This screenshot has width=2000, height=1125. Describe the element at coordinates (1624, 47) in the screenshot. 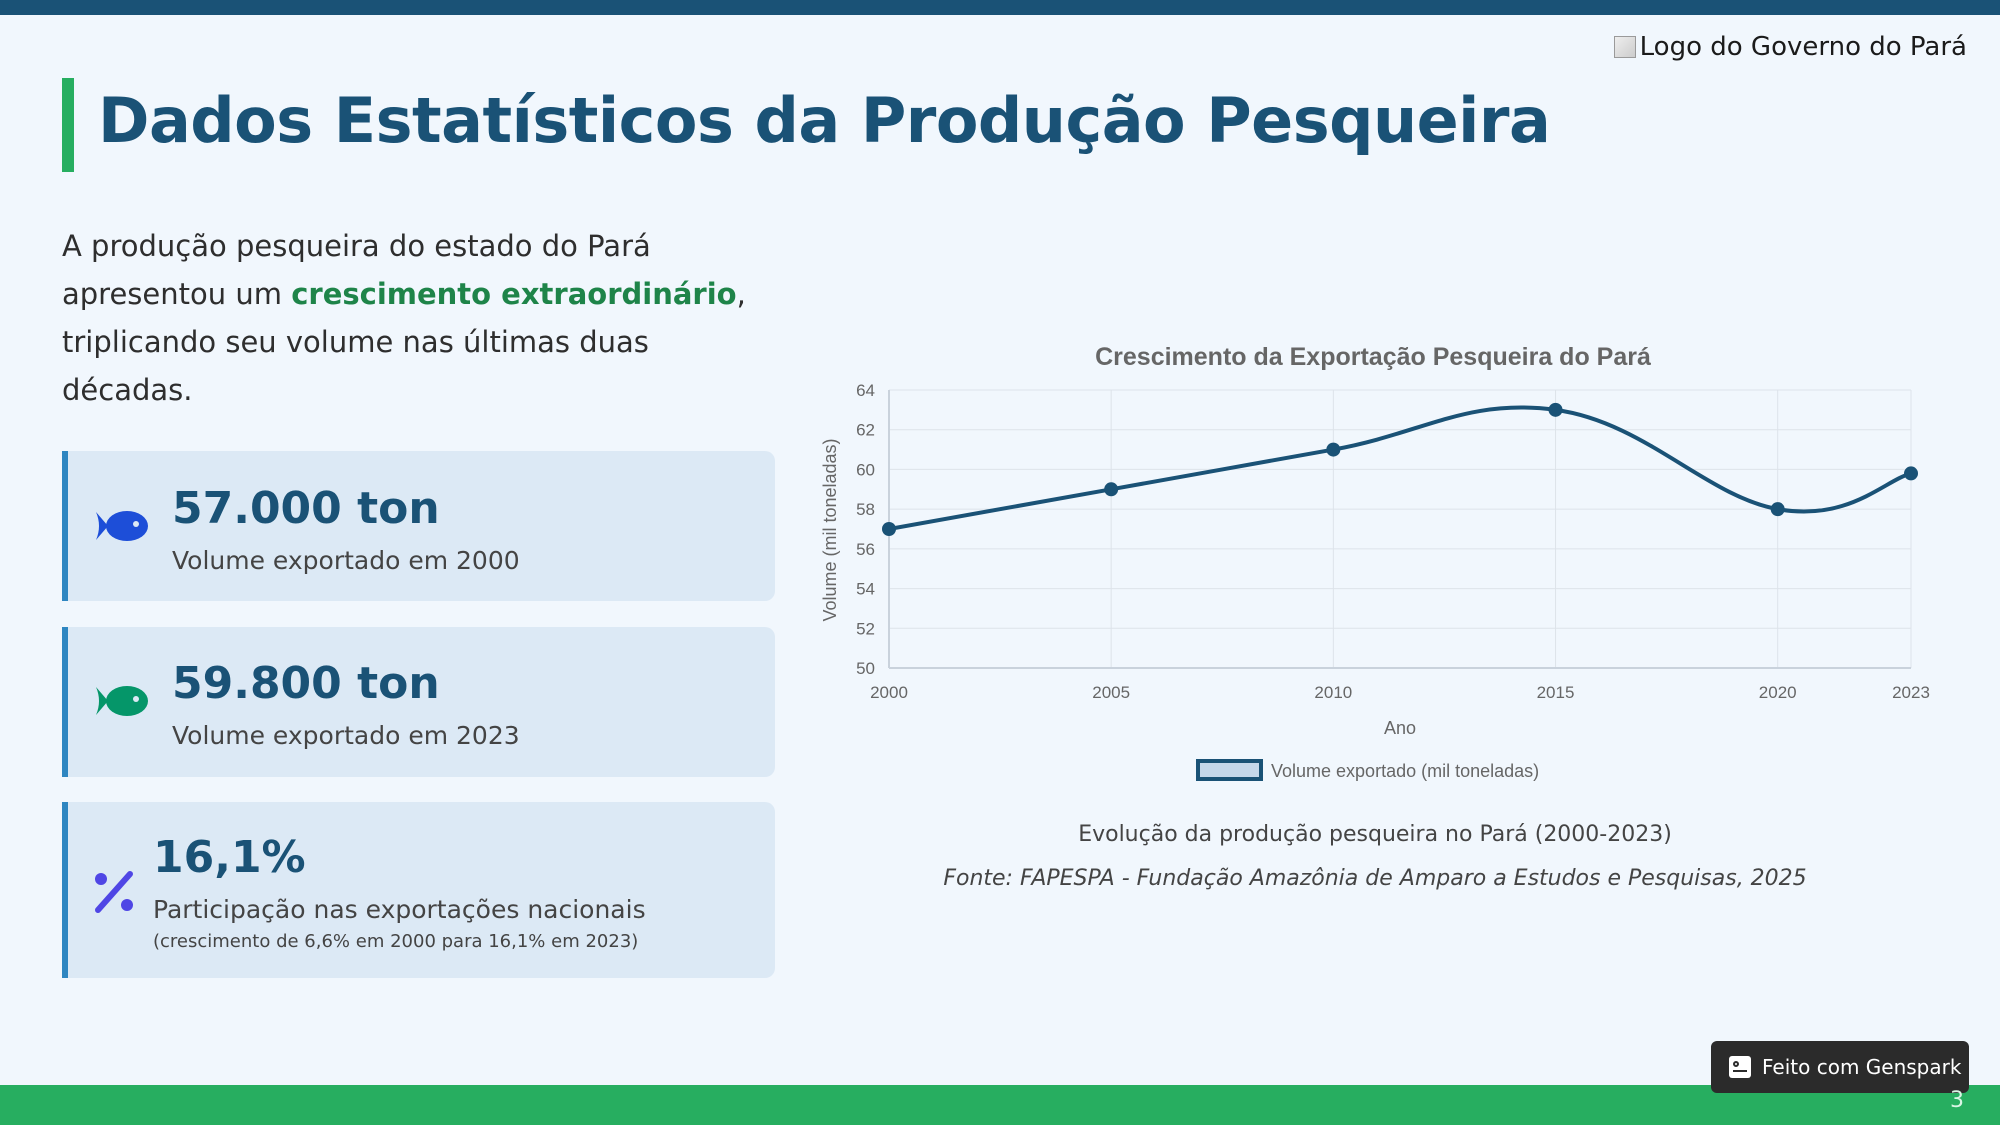

I see `broken-image-icon` at that location.